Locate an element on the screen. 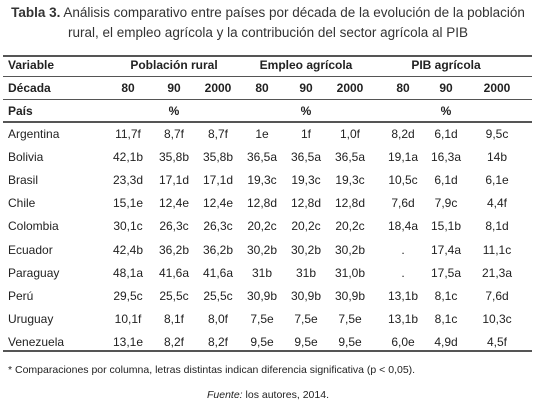 This screenshot has width=535, height=403. cell: 18,4a is located at coordinates (403, 226).